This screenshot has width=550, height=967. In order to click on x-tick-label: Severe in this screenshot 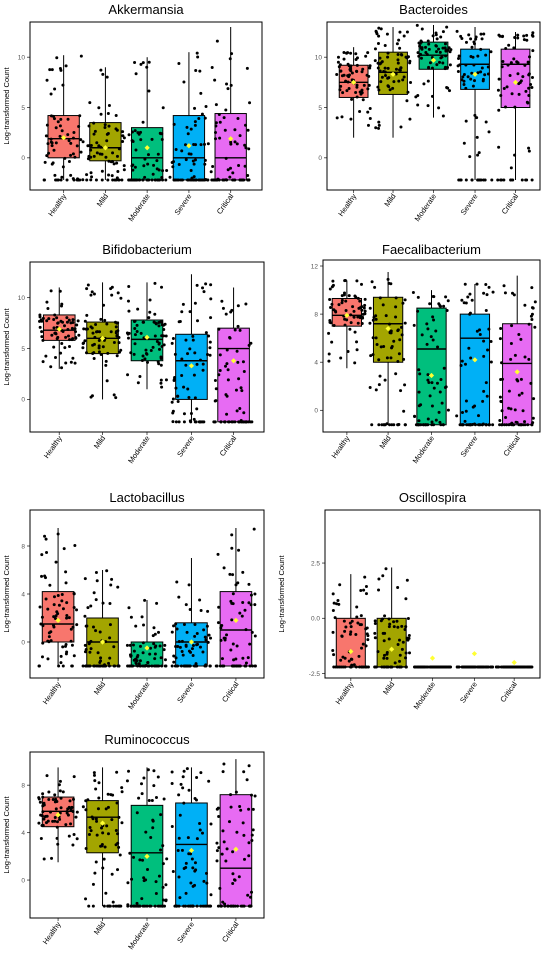, I will do `click(185, 692)`.